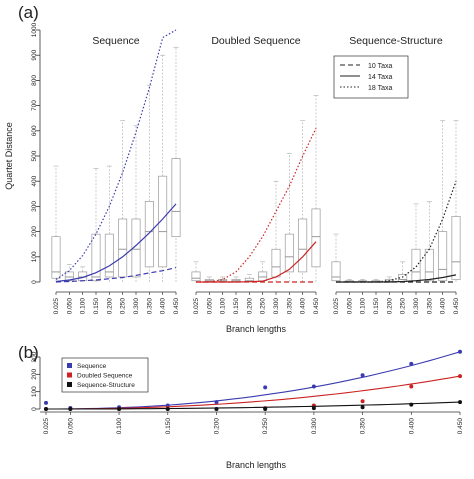  Describe the element at coordinates (28, 12) in the screenshot. I see `panel-a-label: (a)` at that location.